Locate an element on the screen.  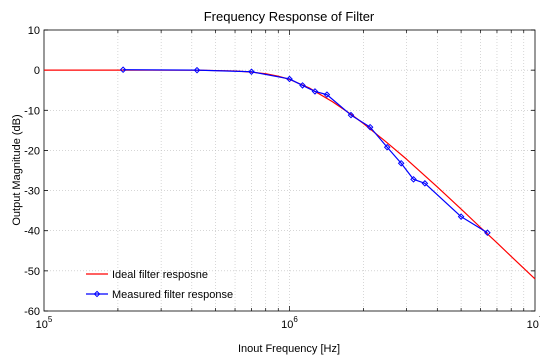
legend-label: Ideal filter resposne is located at coordinates (160, 275).